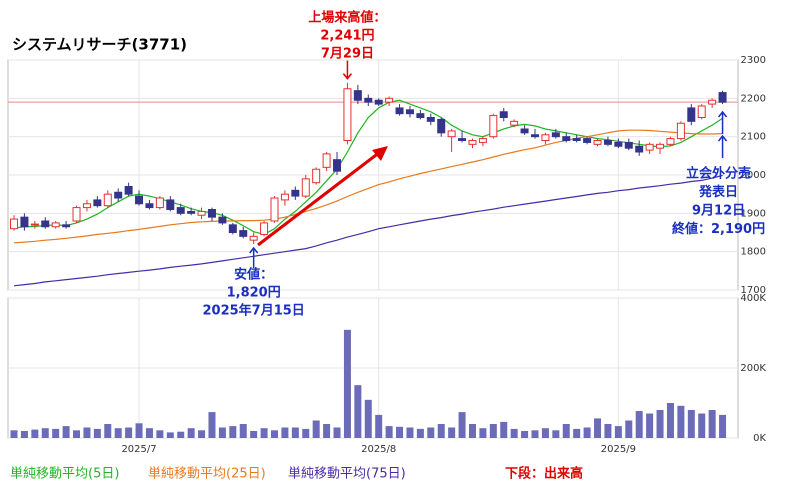  Describe the element at coordinates (319, 198) in the screenshot. I see `trend-arrow` at that location.